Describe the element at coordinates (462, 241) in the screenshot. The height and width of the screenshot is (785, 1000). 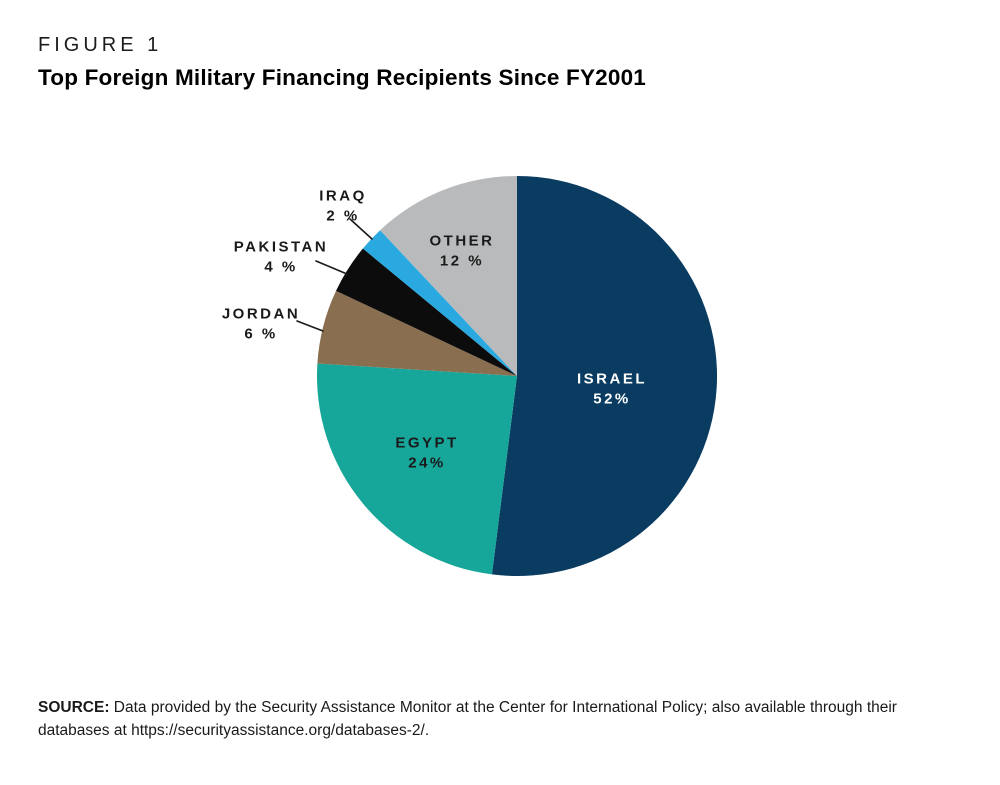
I see `slice-name-label-other: OTHER` at that location.